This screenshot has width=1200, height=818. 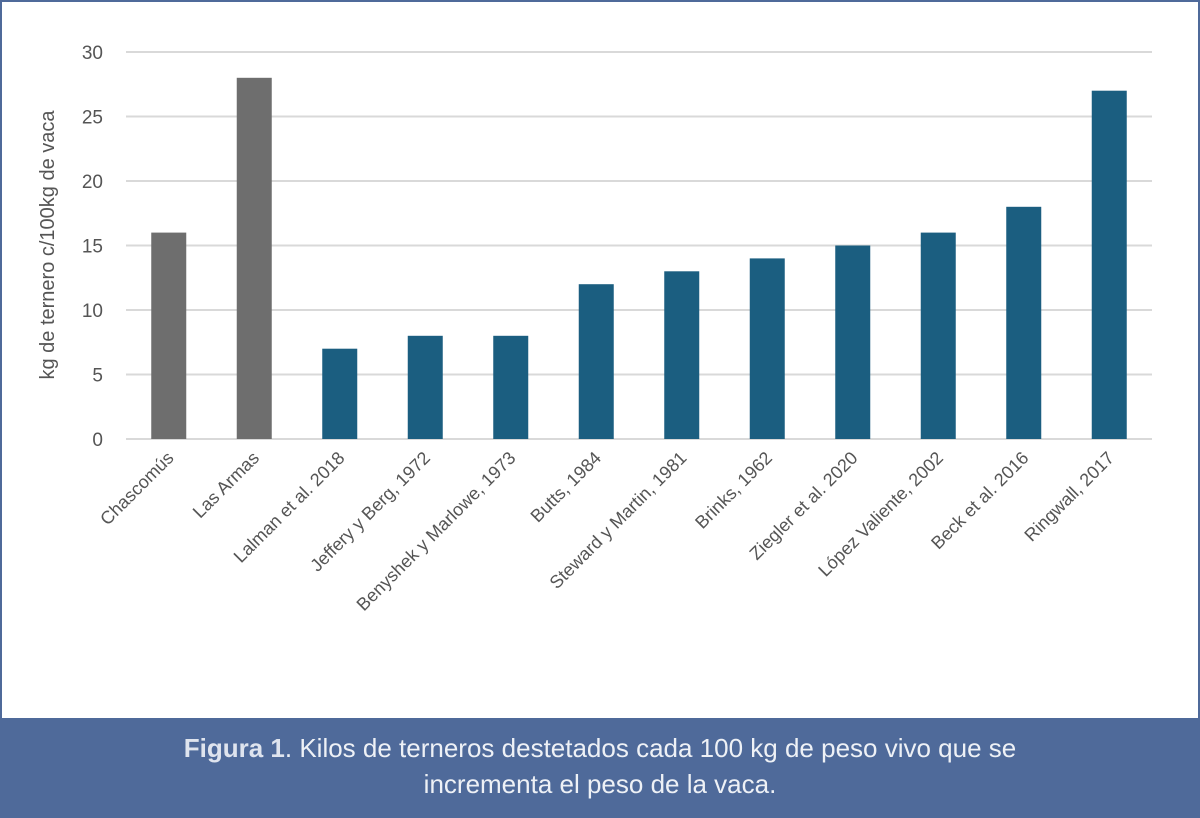 What do you see at coordinates (226, 485) in the screenshot?
I see `x-tick-label: Las Armas` at bounding box center [226, 485].